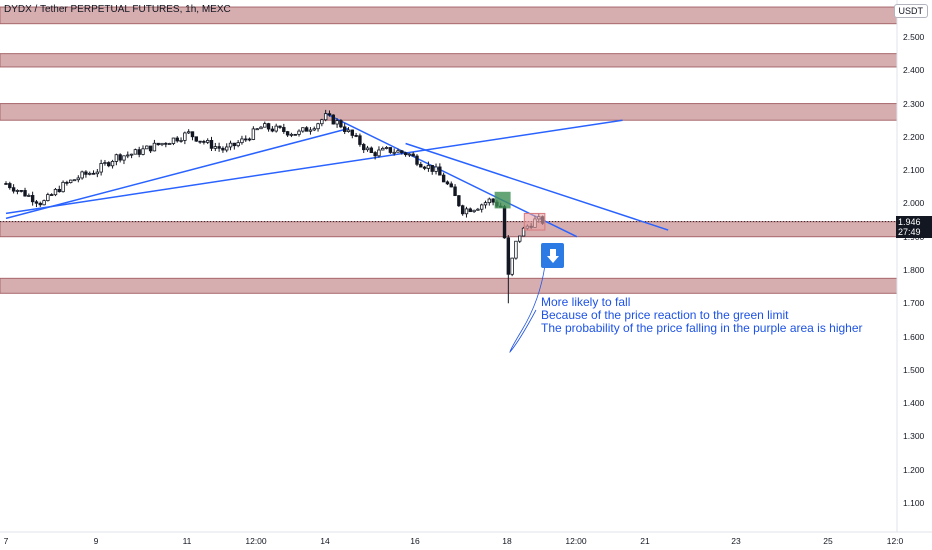 Image resolution: width=932 pixels, height=550 pixels. Describe the element at coordinates (914, 403) in the screenshot. I see `price-tick: 1.400` at that location.